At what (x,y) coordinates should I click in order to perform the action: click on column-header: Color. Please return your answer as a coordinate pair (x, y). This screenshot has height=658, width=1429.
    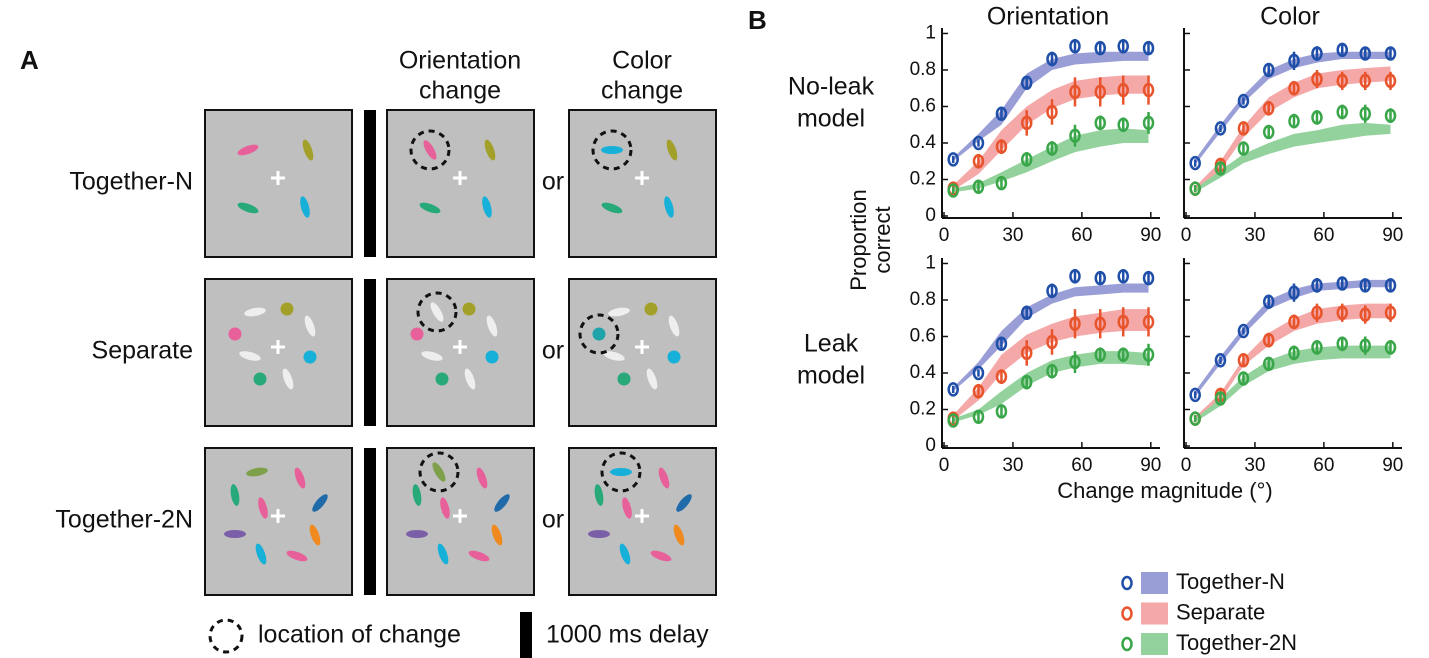
    Looking at the image, I should click on (642, 61).